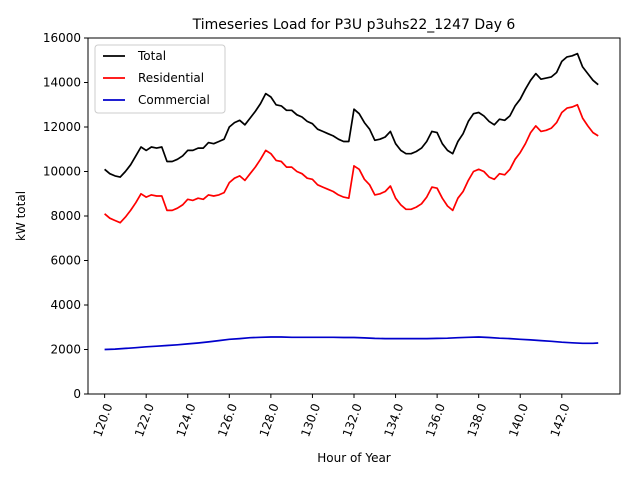 The width and height of the screenshot is (640, 480). I want to click on y-axis-title: kW total, so click(21, 216).